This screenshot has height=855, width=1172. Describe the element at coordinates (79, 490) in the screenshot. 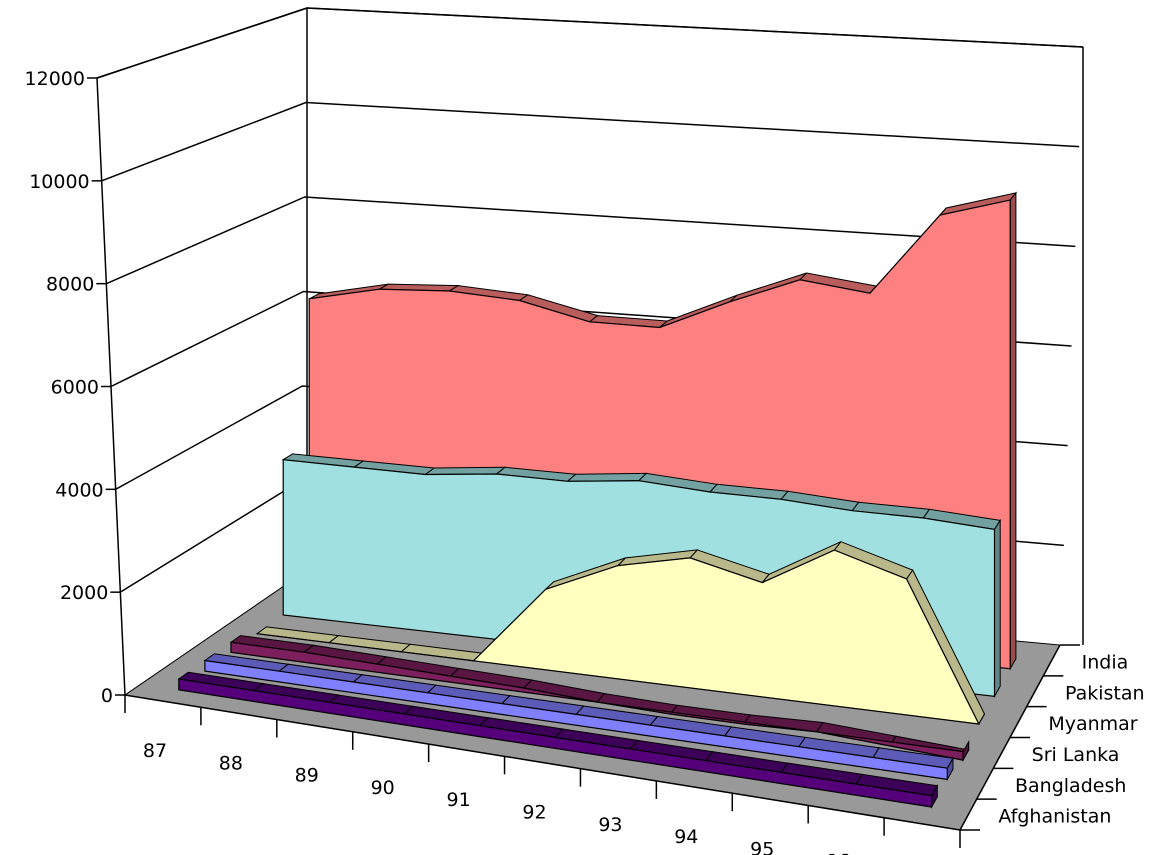

I see `y-tick-label: 4000` at that location.